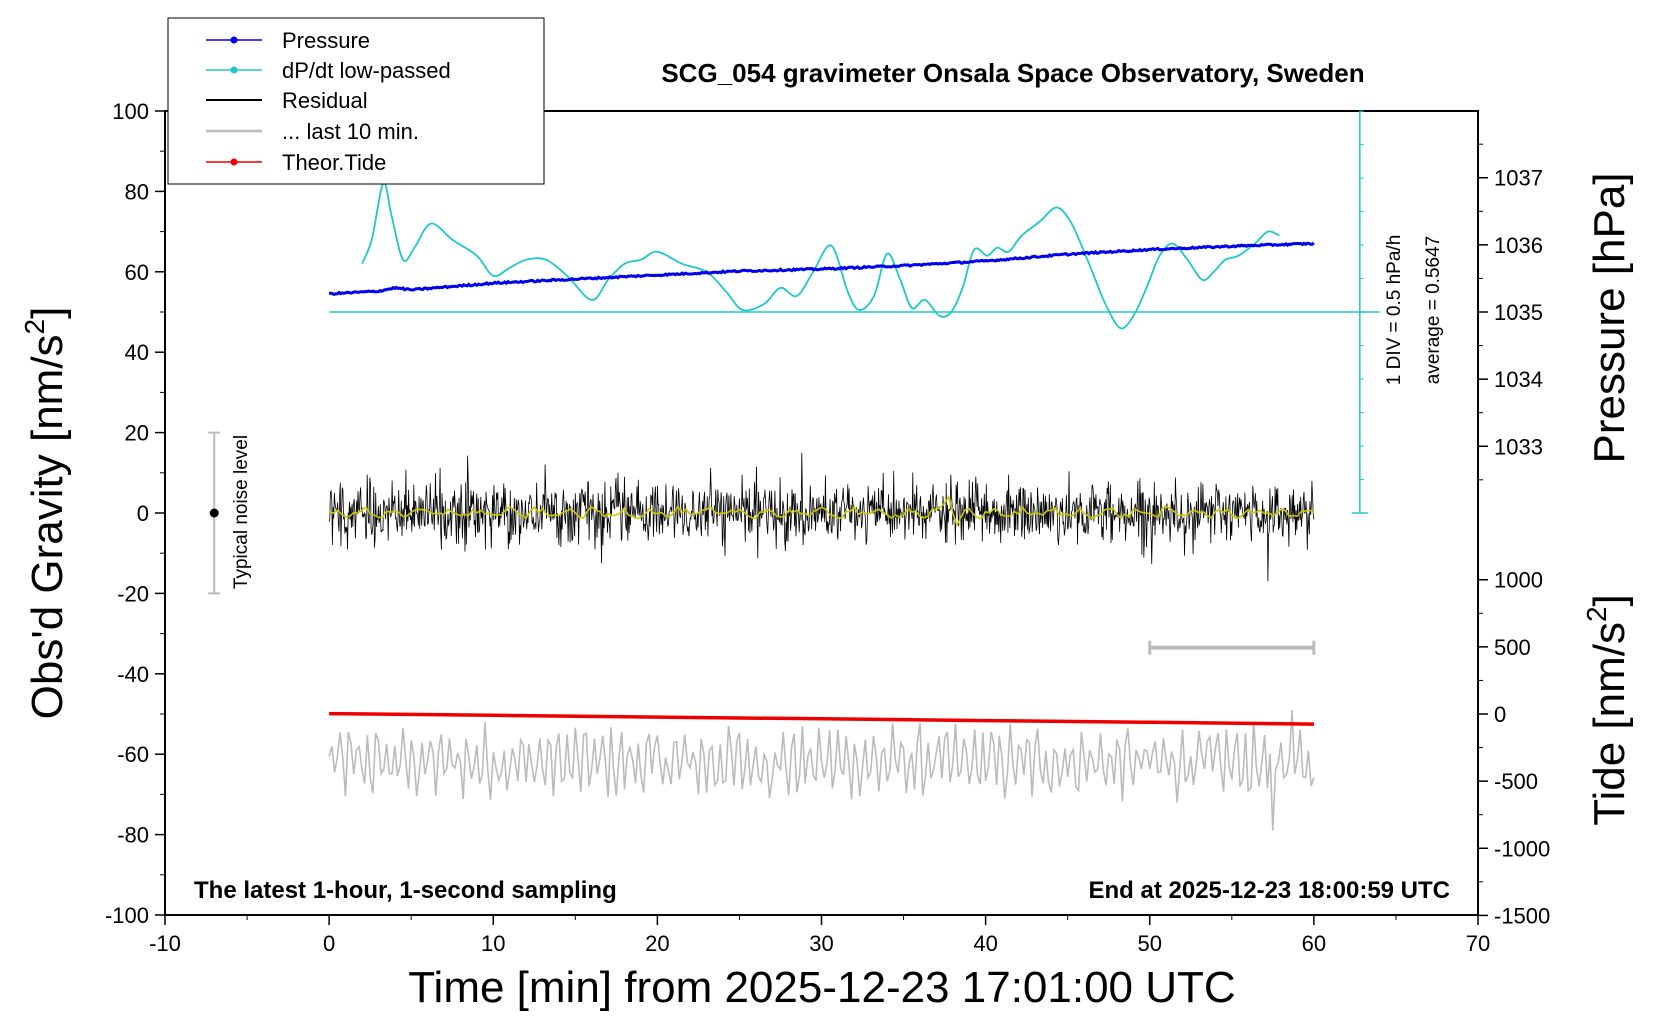 The height and width of the screenshot is (1020, 1660). Describe the element at coordinates (133, 674) in the screenshot. I see `y-tick-label: -40` at that location.